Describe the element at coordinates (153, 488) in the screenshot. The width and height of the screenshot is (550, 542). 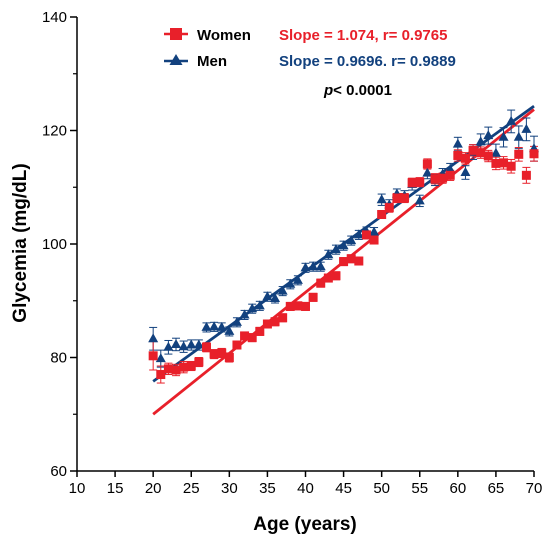
I see `x-tick-label: 20` at that location.